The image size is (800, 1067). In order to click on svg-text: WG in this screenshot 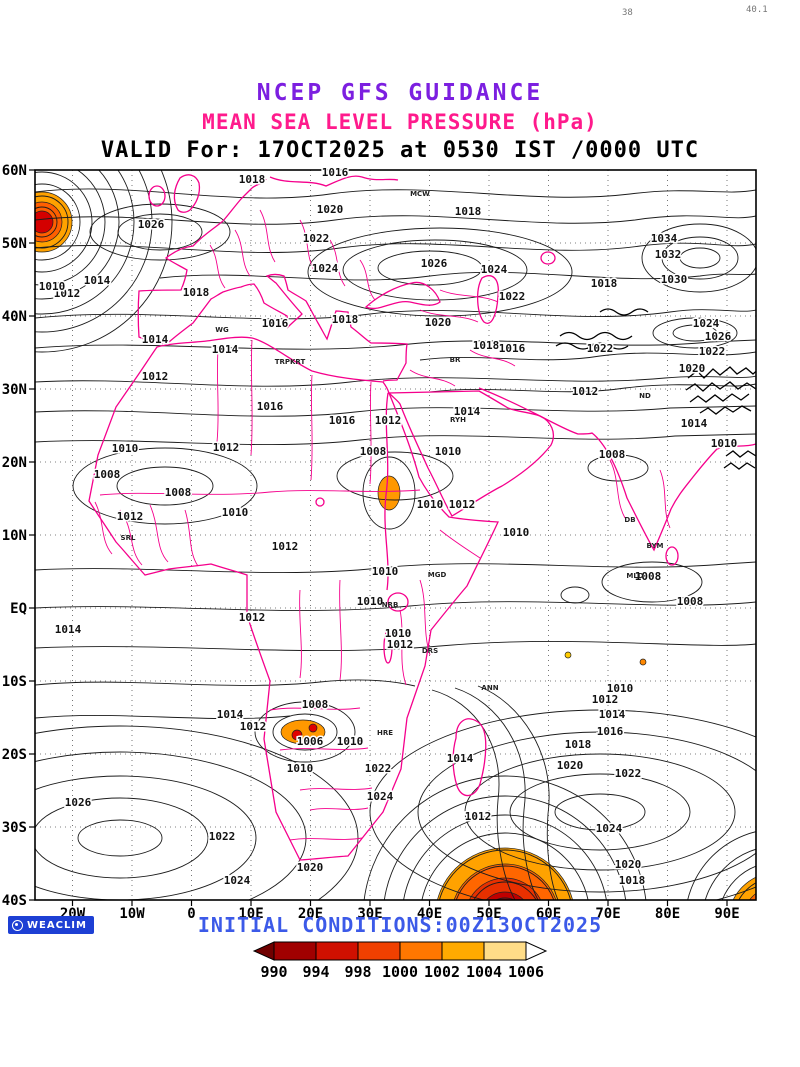, I will do `click(222, 330)`.